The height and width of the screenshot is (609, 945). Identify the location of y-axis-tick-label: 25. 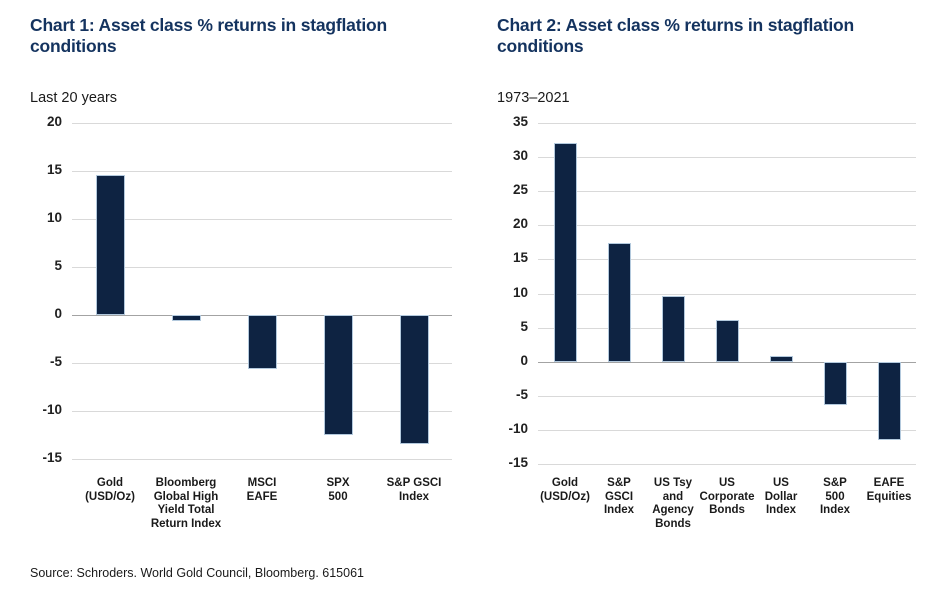
(520, 190).